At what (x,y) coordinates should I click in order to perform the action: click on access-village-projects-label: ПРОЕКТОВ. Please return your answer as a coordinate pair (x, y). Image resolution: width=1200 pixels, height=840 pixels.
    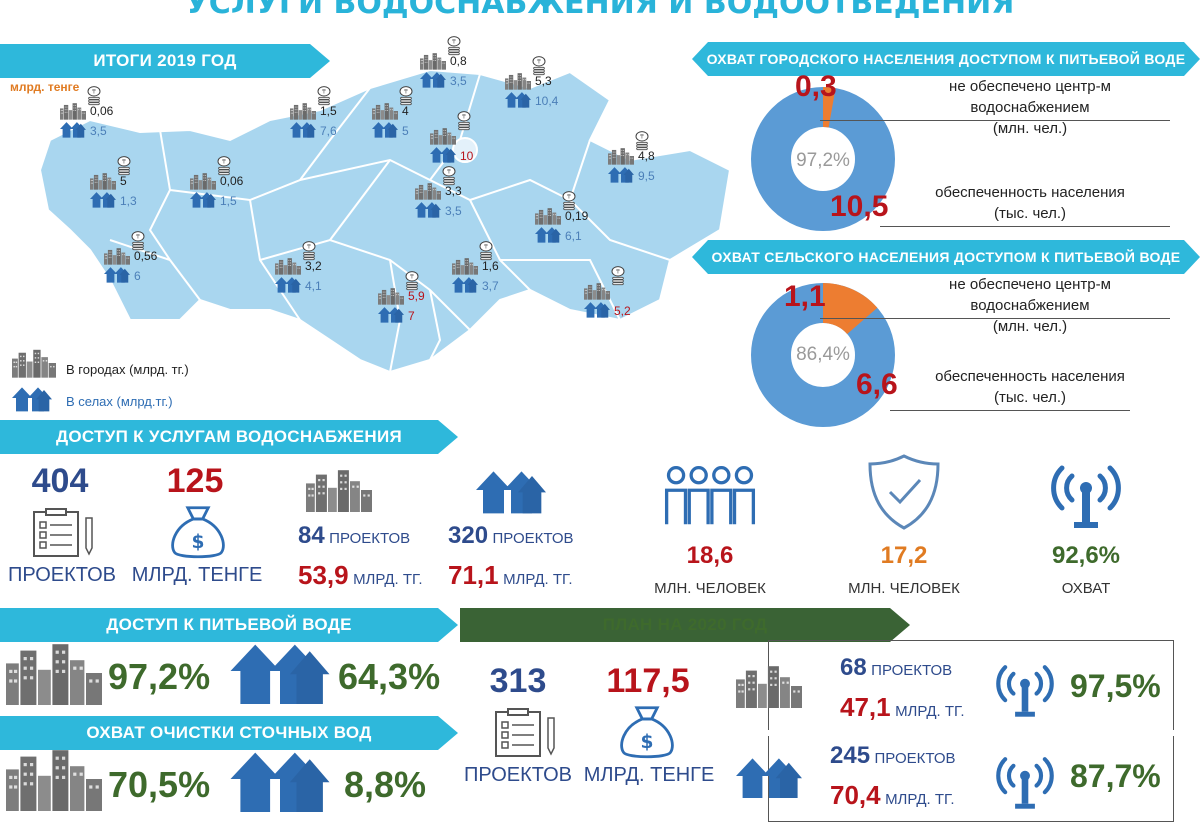
    Looking at the image, I should click on (533, 538).